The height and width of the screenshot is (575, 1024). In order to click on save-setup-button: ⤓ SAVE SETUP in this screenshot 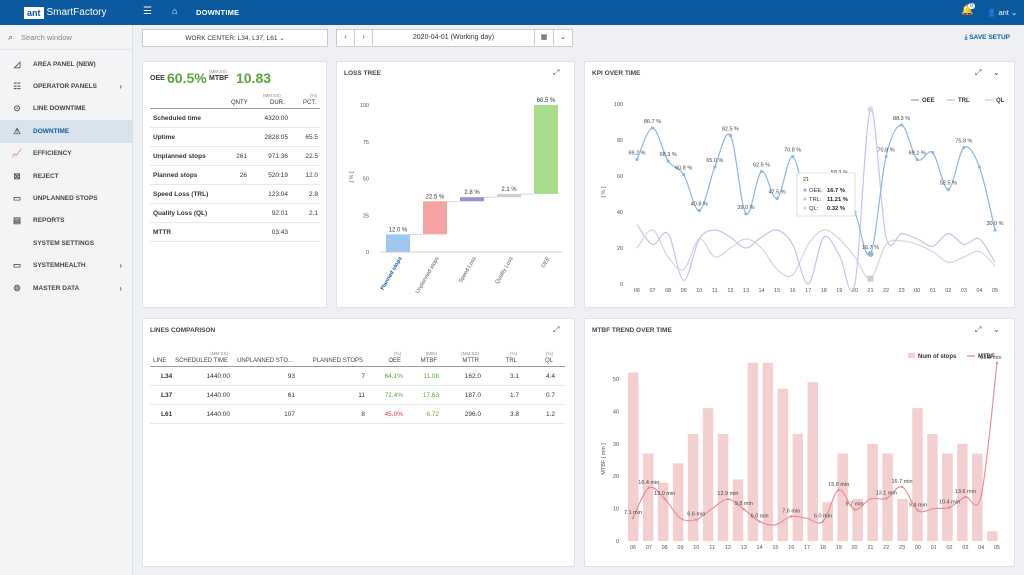, I will do `click(987, 38)`.